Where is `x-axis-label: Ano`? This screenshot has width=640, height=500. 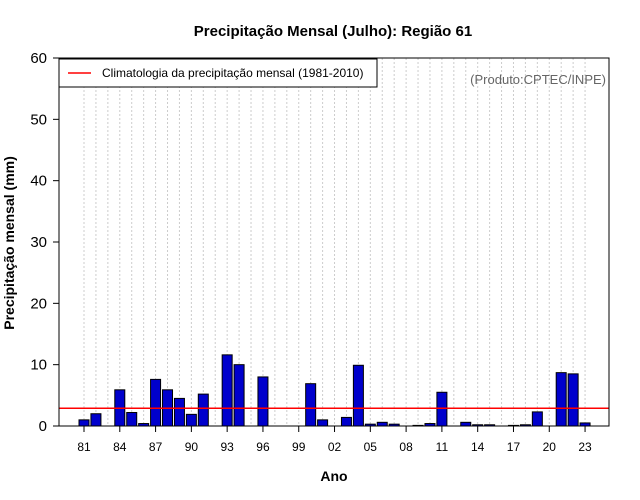 x-axis-label: Ano is located at coordinates (333, 476).